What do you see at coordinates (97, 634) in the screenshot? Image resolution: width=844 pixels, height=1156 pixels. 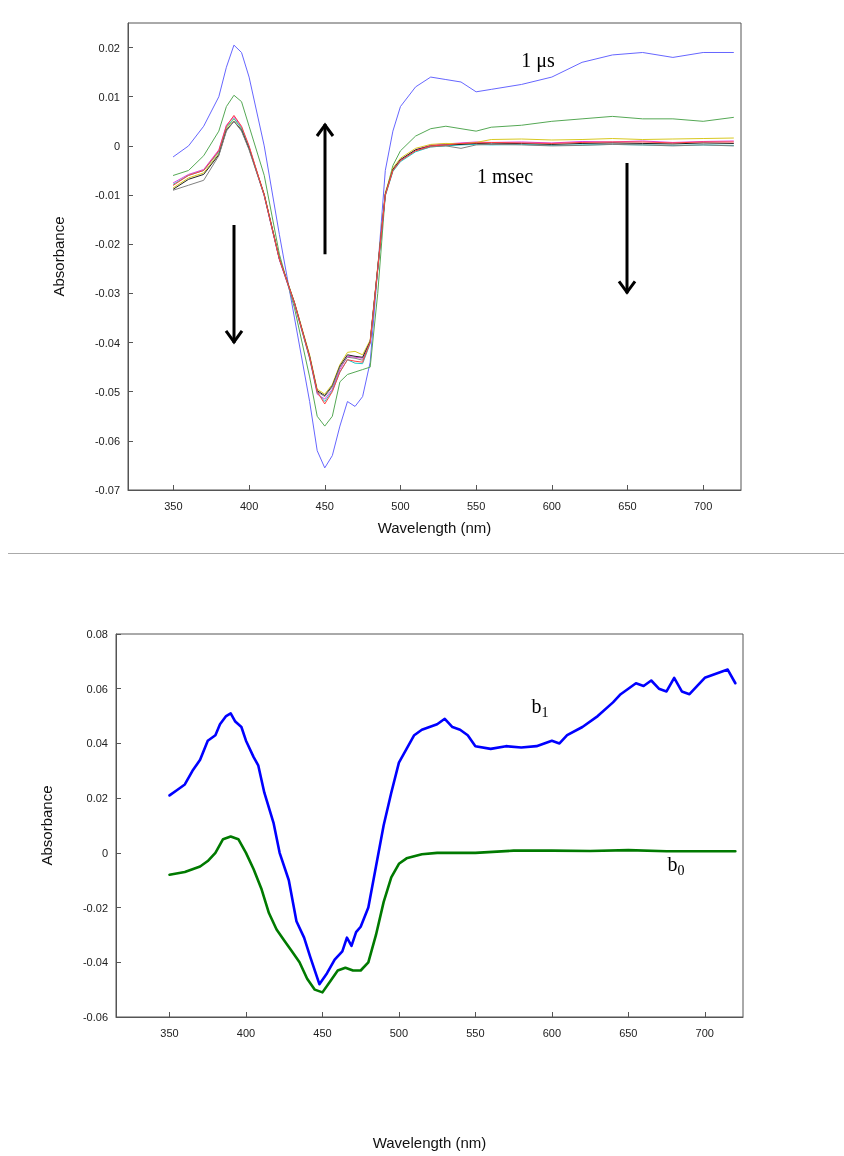 I see `y-tick-label: 0.08` at bounding box center [97, 634].